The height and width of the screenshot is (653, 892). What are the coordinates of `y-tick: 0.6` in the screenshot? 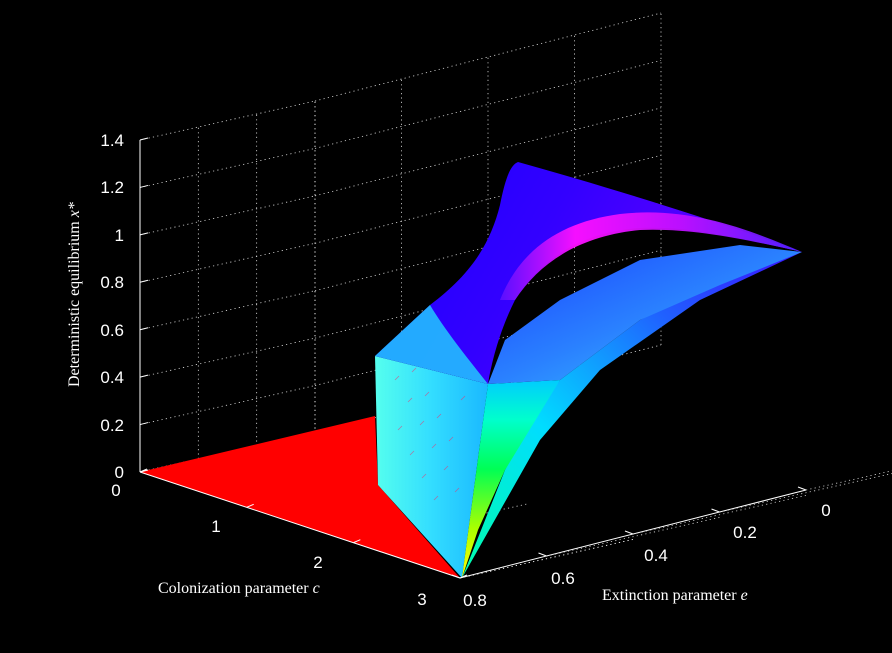 It's located at (563, 578).